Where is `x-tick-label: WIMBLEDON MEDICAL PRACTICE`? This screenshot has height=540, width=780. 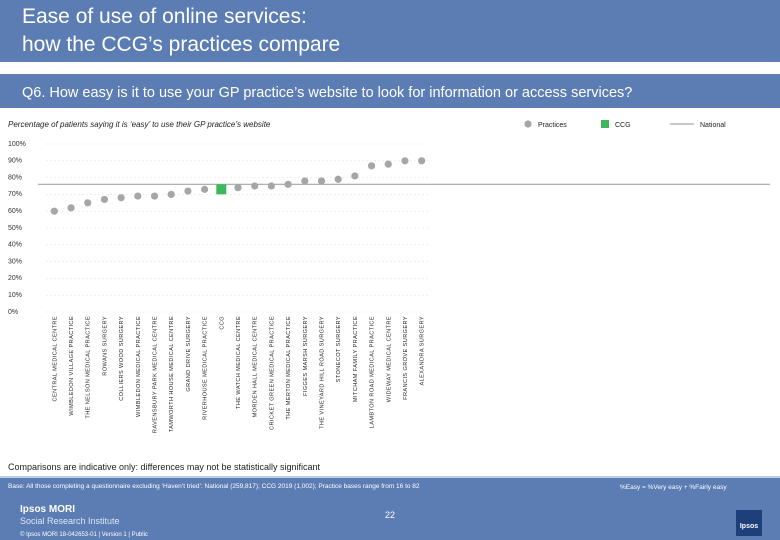 x-tick-label: WIMBLEDON MEDICAL PRACTICE is located at coordinates (139, 366).